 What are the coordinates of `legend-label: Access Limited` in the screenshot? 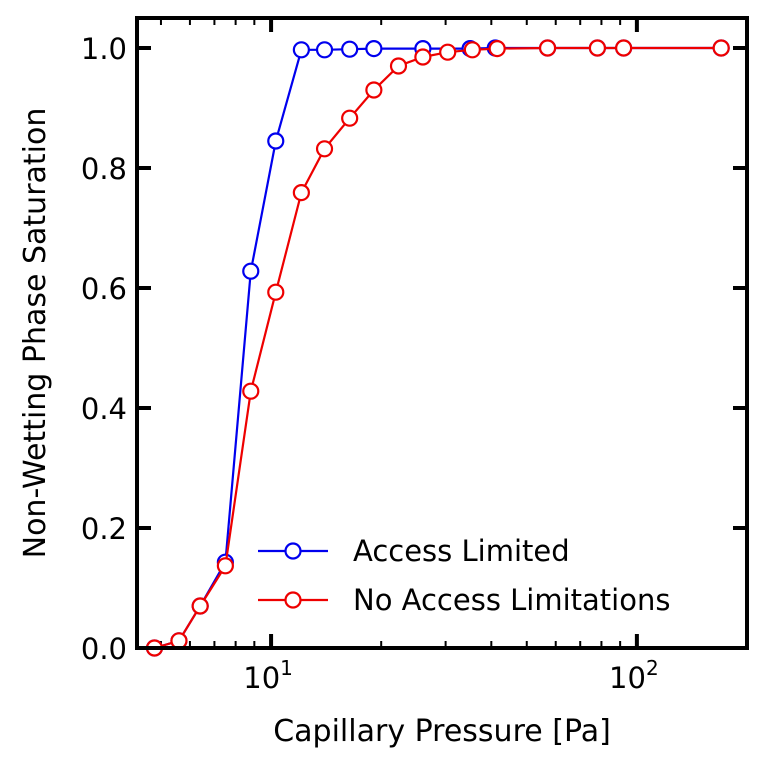 It's located at (461, 551).